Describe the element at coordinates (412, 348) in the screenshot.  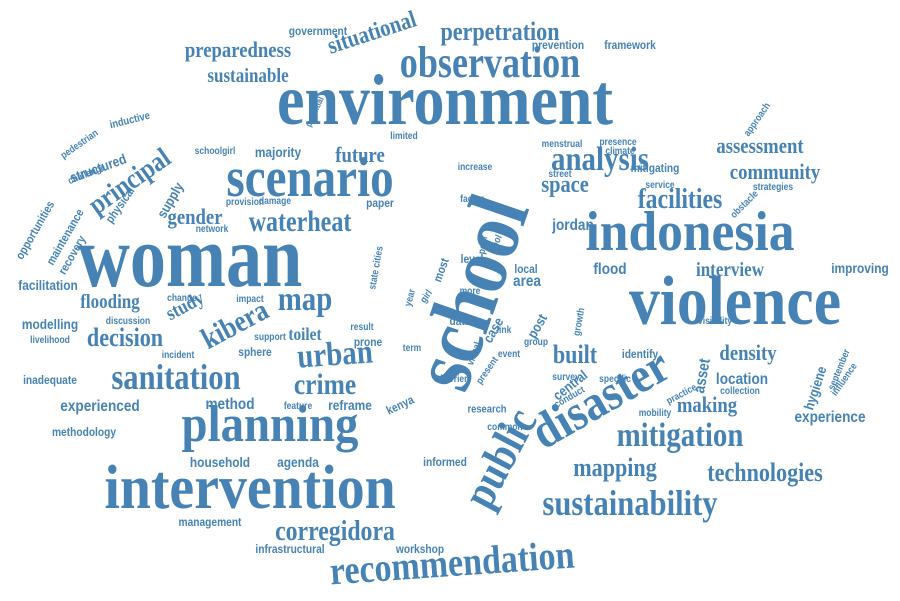
I see `word-term: term` at that location.